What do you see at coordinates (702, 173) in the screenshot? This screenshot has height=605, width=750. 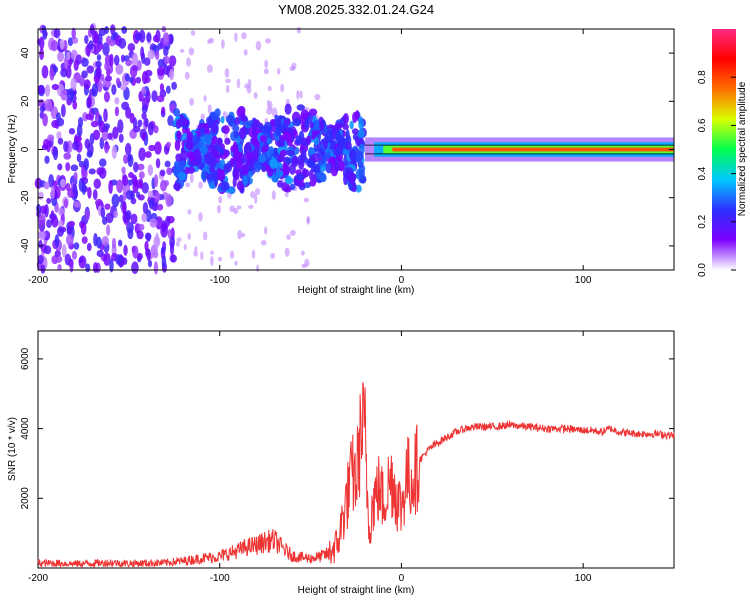 I see `colorbar-tick-label: 0.4` at bounding box center [702, 173].